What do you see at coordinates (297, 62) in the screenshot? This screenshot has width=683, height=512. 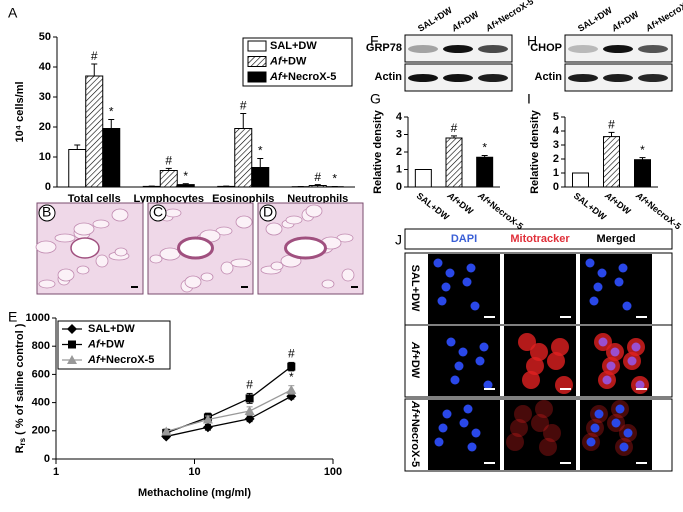 I see `legend: SAL+DW Af+DW Af+NecroX-5` at bounding box center [297, 62].